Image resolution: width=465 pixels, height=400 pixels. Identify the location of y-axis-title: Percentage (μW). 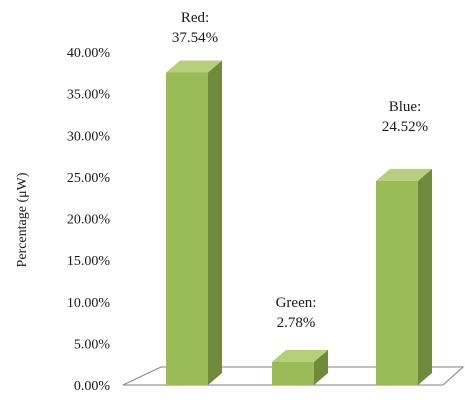
(22, 219).